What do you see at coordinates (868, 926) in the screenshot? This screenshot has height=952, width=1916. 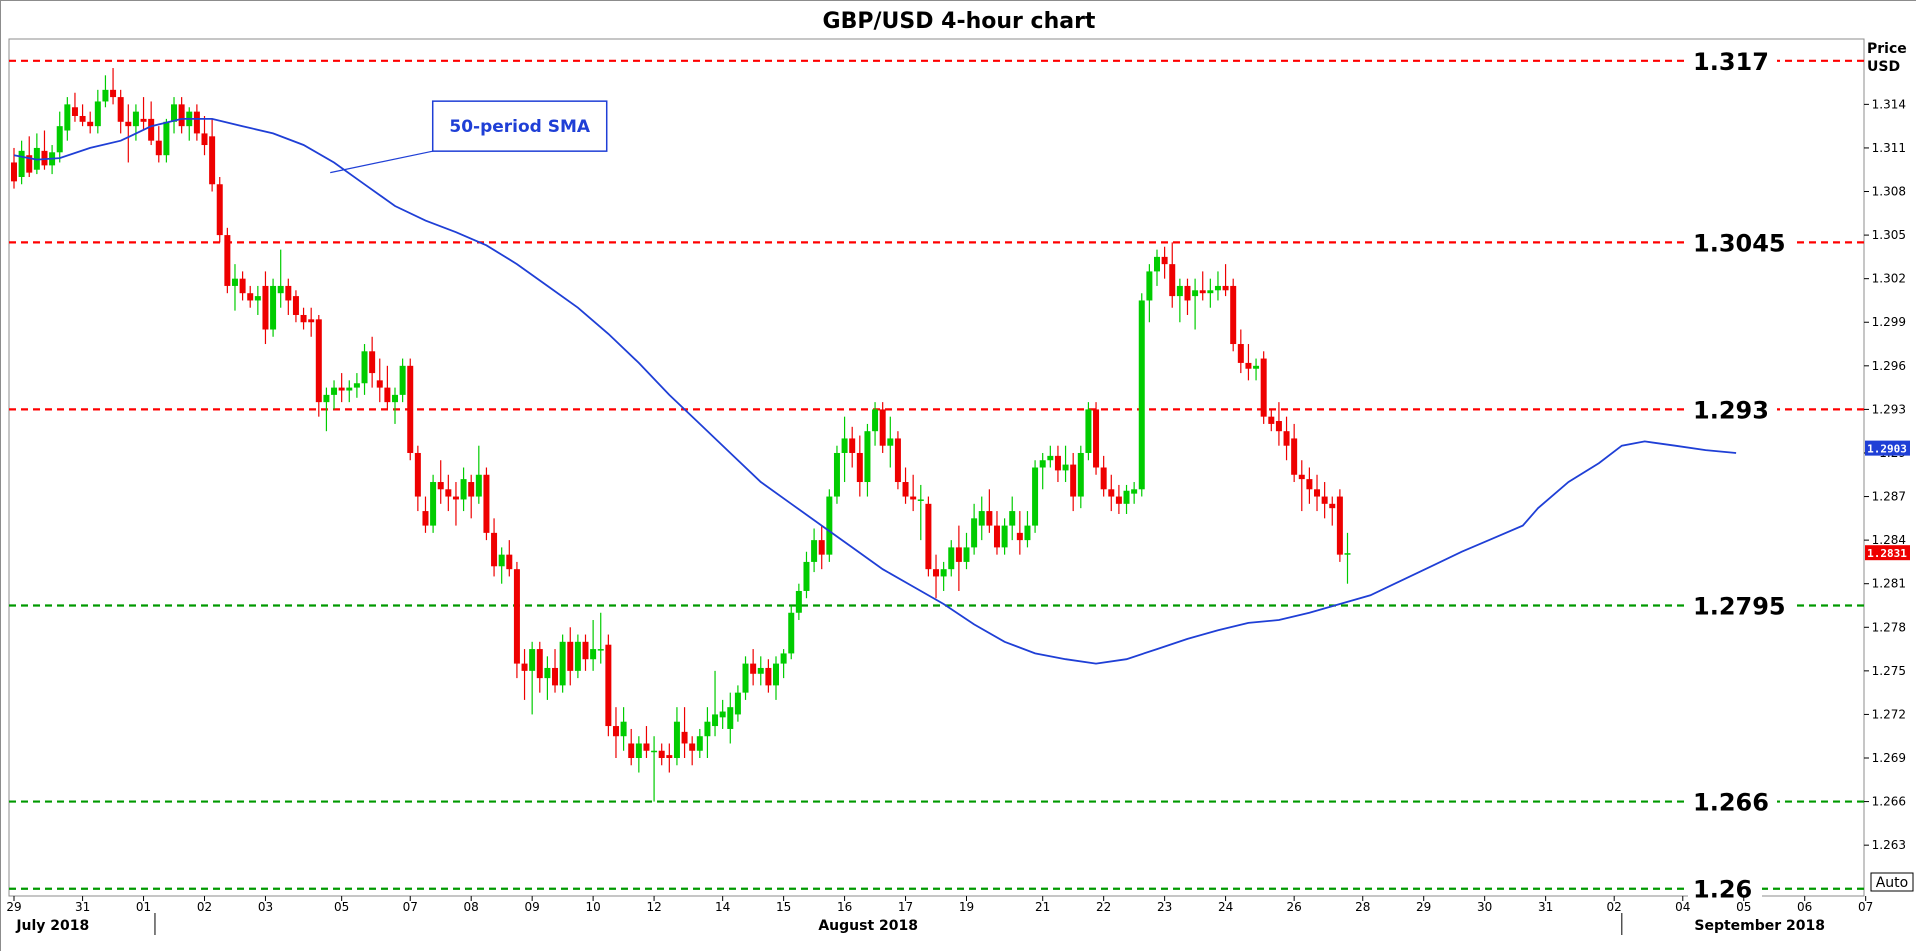 I see `month-label: August 2018` at bounding box center [868, 926].